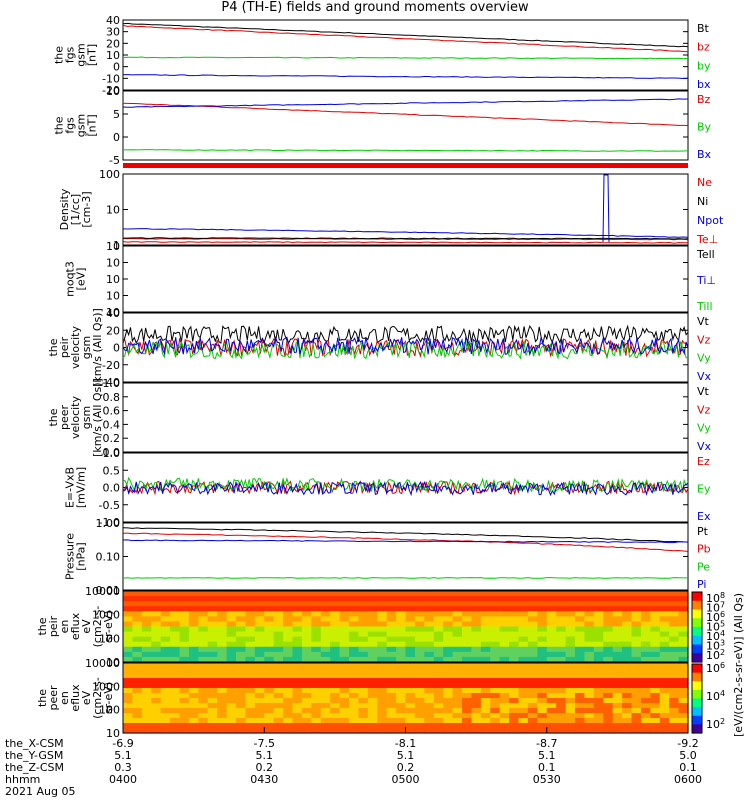  I want to click on ytick-label-peir_v: 0, so click(116, 348).